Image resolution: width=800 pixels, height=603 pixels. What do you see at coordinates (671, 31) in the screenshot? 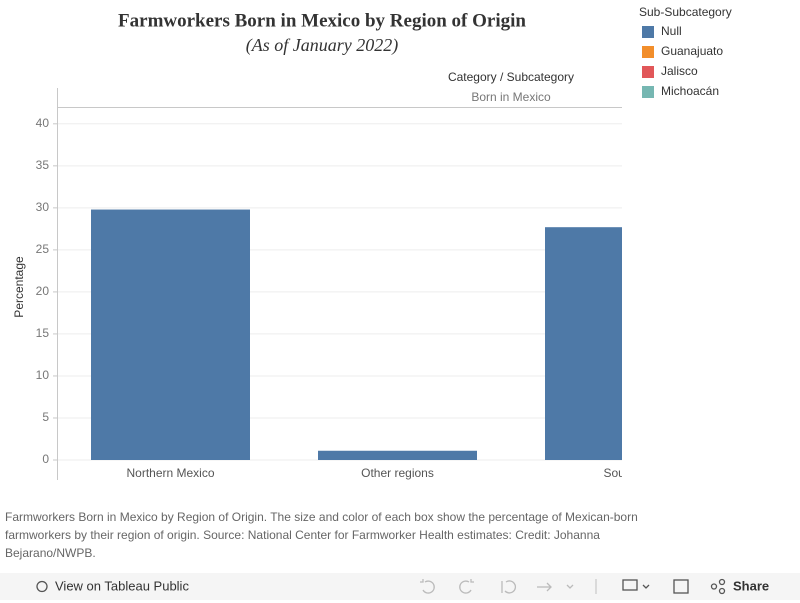
I see `legend-label: Null` at bounding box center [671, 31].